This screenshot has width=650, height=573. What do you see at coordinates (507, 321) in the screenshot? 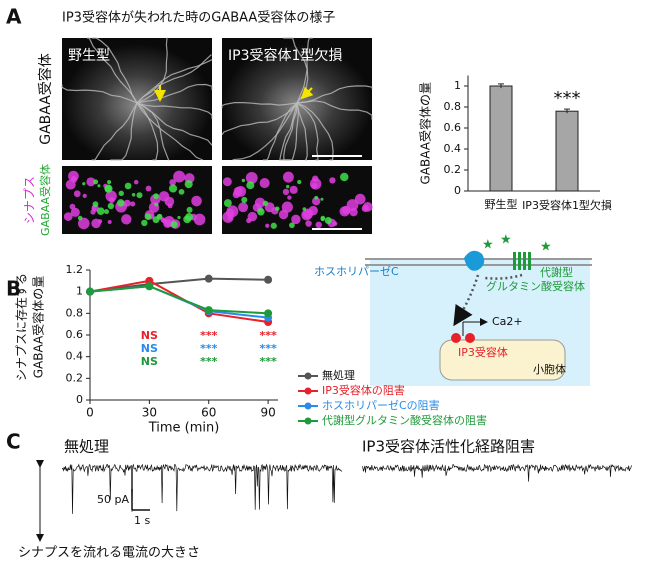
I see `diagram-label: Ca2+` at bounding box center [507, 321].